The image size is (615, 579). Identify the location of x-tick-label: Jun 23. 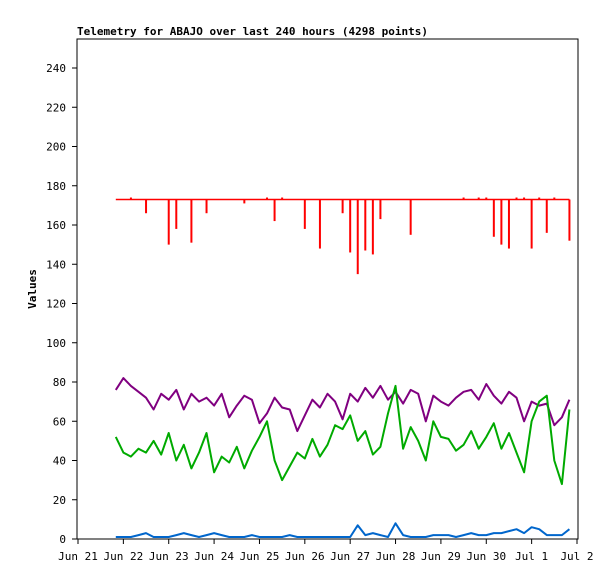
(169, 556).